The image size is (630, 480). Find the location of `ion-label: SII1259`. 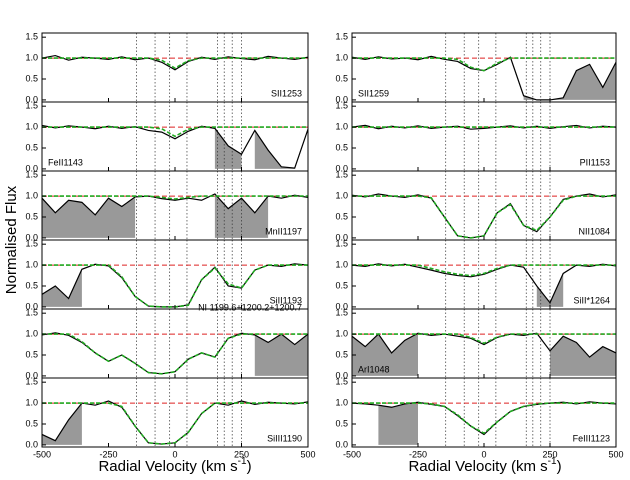

ion-label: SII1259 is located at coordinates (373, 93).